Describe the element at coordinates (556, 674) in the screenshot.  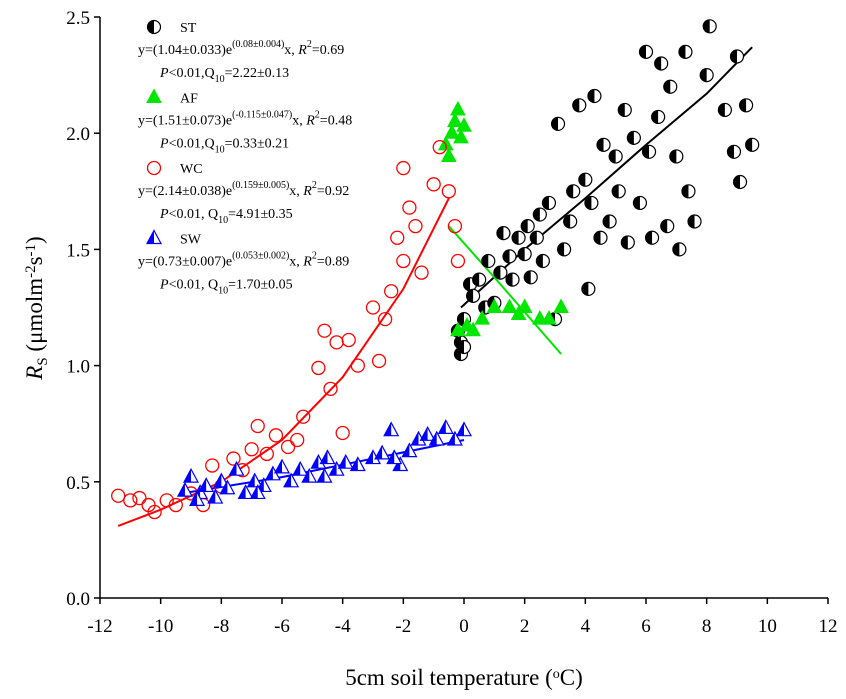
I see `text-part: o` at that location.